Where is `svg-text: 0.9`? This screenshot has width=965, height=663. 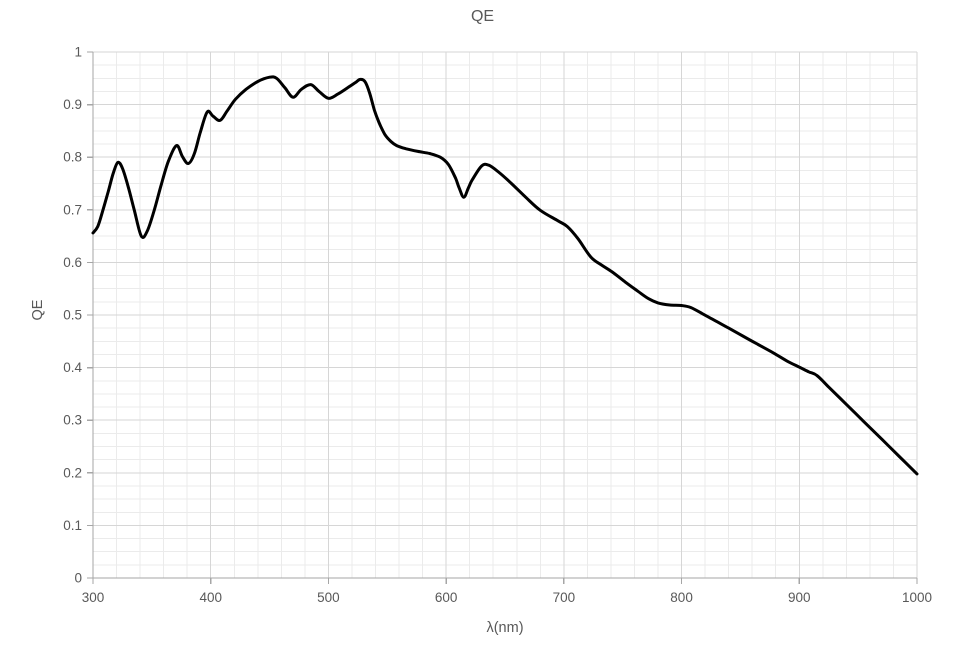 svg-text: 0.9 is located at coordinates (72, 104).